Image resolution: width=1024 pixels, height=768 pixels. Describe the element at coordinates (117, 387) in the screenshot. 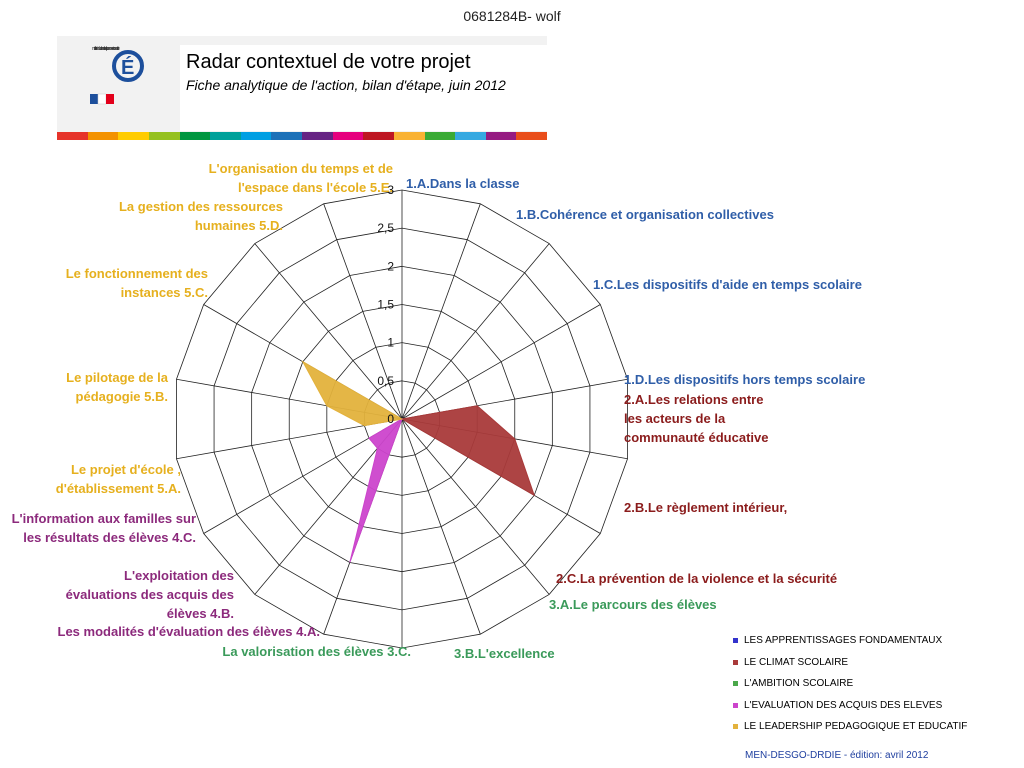

I see `axis-label: Le pilotage de la pédagogie 5.B.` at that location.